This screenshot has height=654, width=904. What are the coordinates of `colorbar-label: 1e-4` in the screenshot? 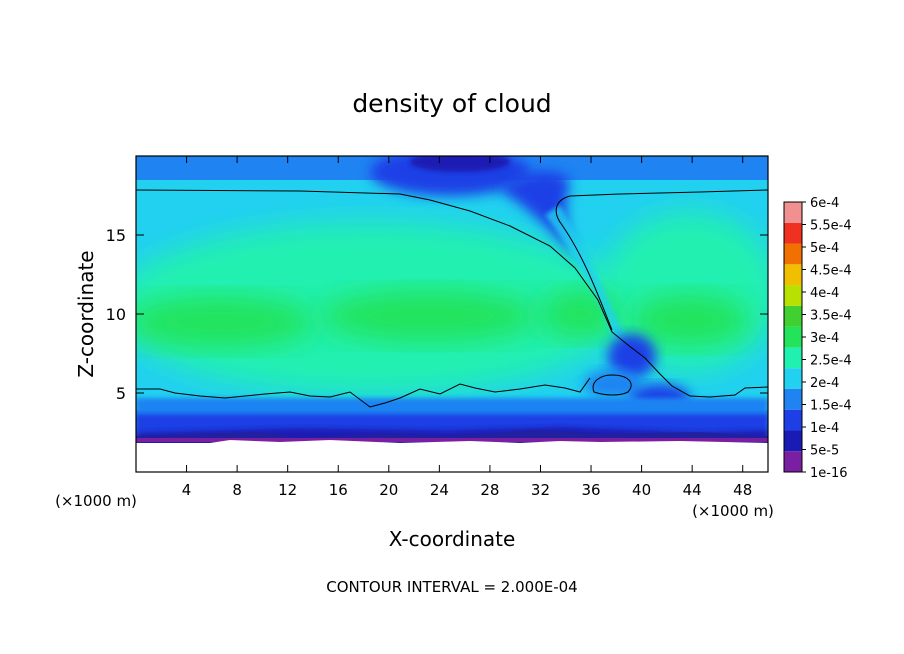 It's located at (824, 428).